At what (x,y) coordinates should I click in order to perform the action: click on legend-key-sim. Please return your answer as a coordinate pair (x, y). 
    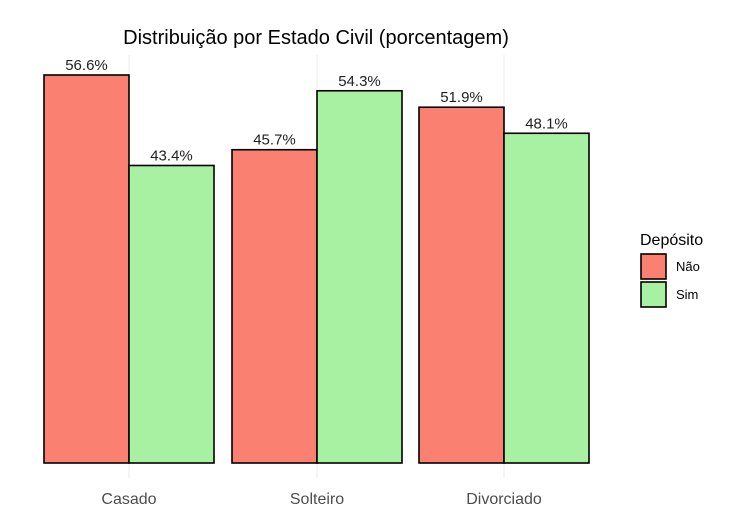
    Looking at the image, I should click on (653, 294).